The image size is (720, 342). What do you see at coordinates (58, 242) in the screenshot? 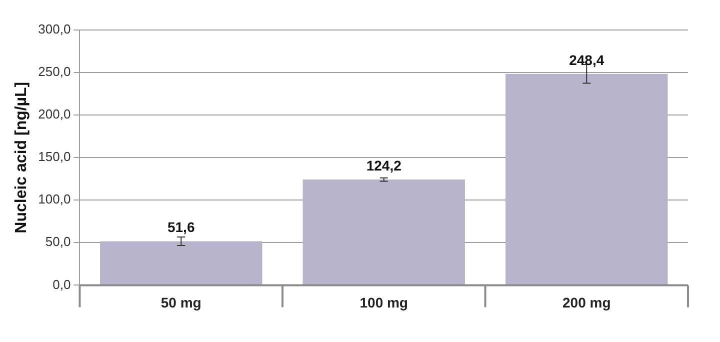
I see `y-tick-label: 50,0` at bounding box center [58, 242].